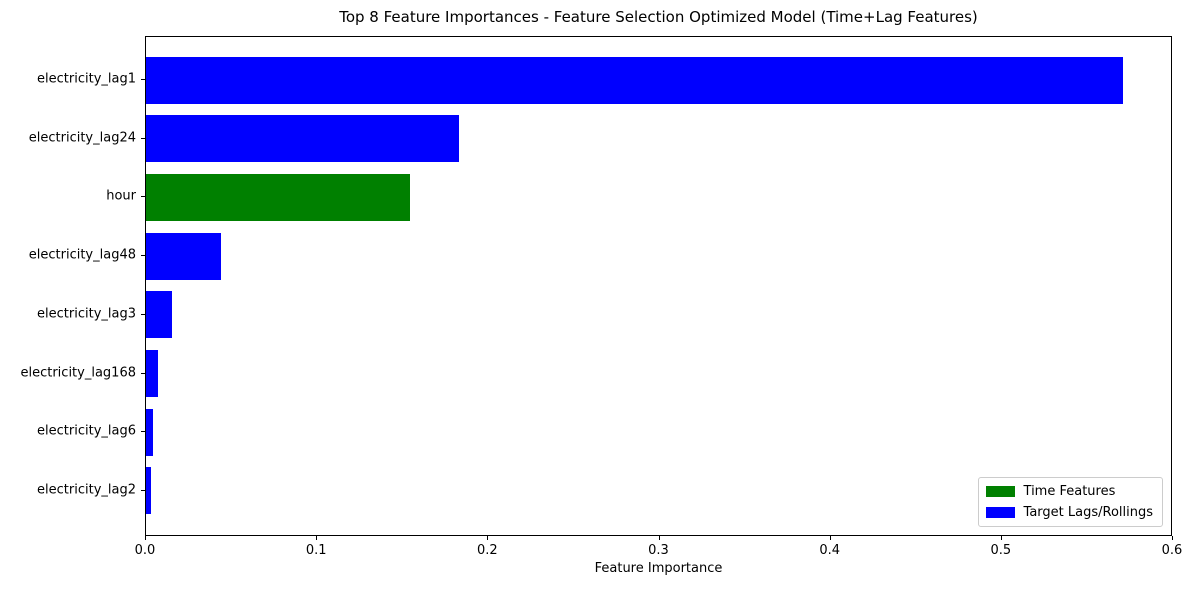 Image resolution: width=1189 pixels, height=590 pixels. Describe the element at coordinates (152, 373) in the screenshot. I see `bar-electricity_lag168` at that location.